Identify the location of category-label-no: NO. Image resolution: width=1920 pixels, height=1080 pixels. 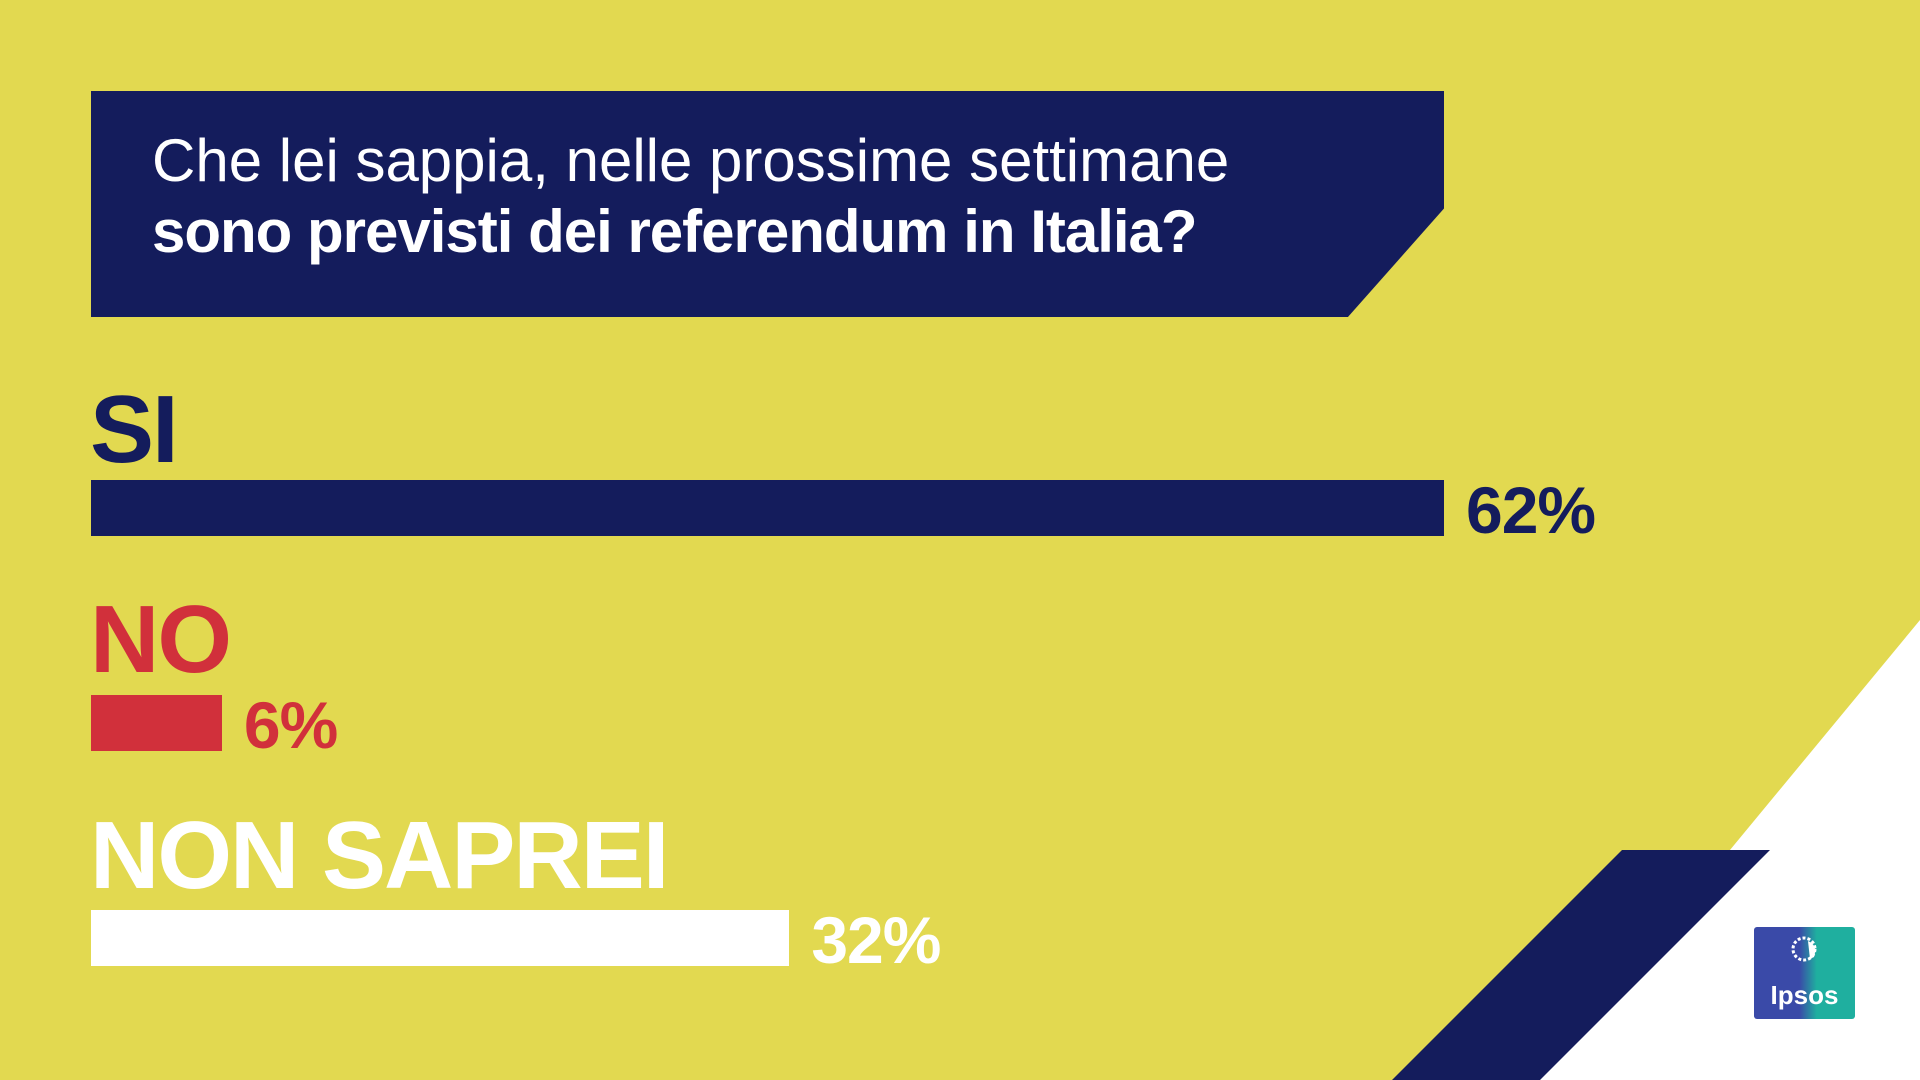
(161, 639).